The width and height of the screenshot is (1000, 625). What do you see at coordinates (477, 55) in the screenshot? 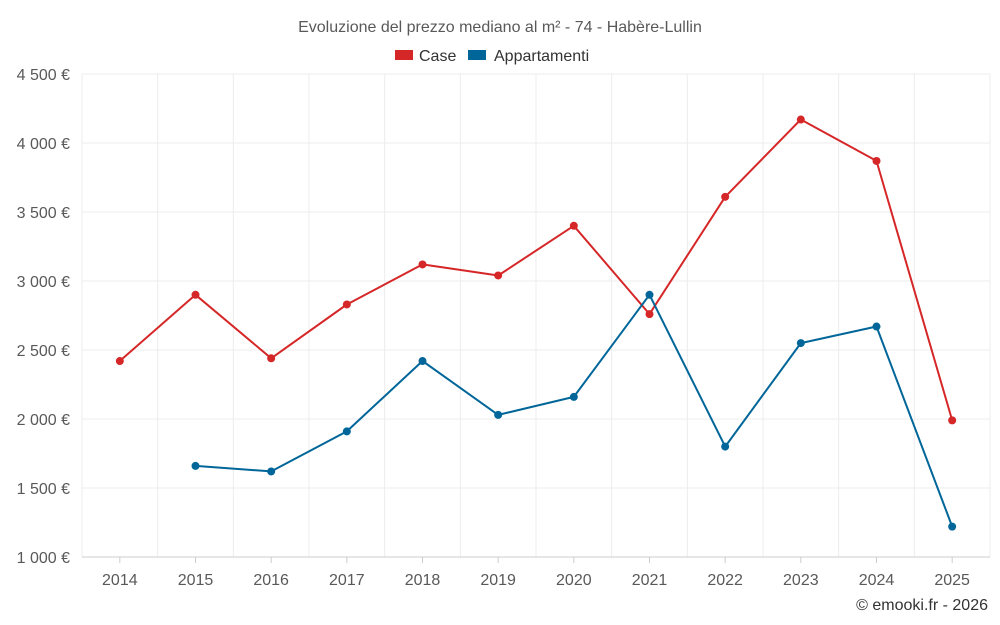
I see `legend-swatch-appartamenti` at bounding box center [477, 55].